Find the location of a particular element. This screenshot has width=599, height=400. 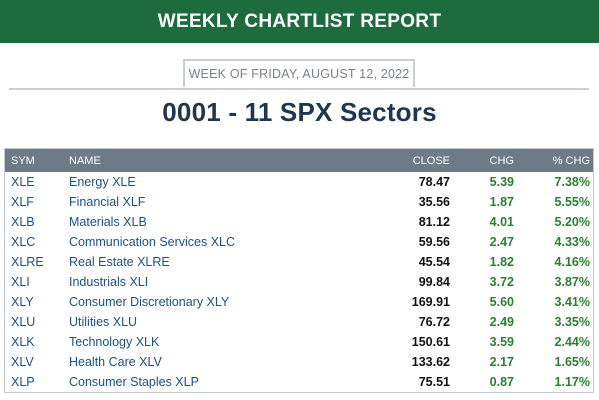

change-value: 2.17 is located at coordinates (501, 362).